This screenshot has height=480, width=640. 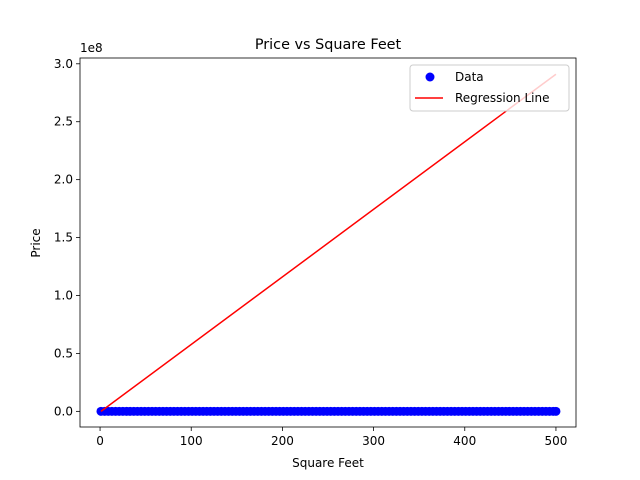 I want to click on y-tick-label: 3.0, so click(x=63, y=64).